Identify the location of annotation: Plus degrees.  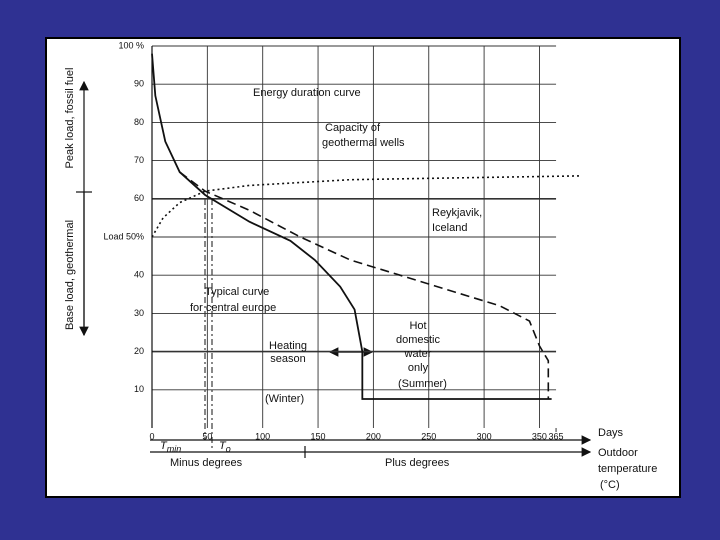
(417, 463).